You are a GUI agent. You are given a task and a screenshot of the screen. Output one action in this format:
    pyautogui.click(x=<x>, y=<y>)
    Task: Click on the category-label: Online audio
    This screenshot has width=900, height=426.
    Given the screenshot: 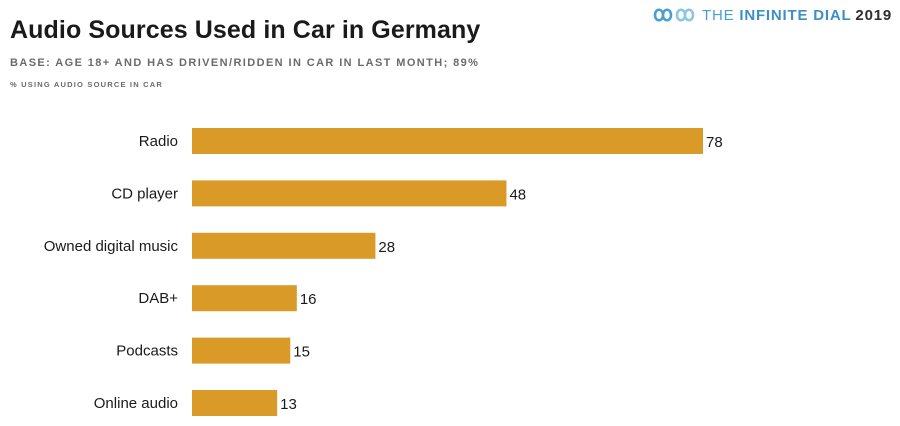 What is the action you would take?
    pyautogui.click(x=136, y=403)
    